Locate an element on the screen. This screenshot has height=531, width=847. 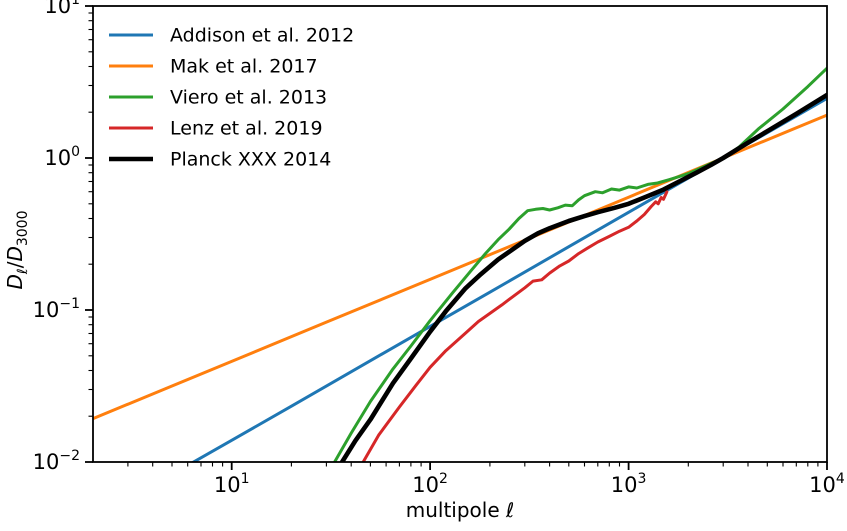
y-tick-label: 101 is located at coordinates (62, 9).